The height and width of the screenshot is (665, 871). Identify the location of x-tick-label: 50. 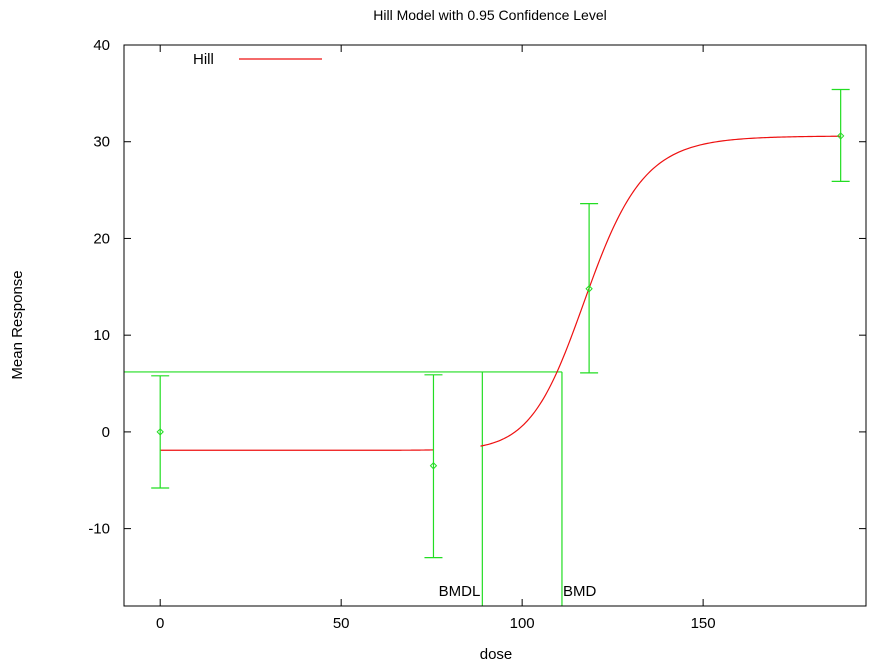
(341, 623).